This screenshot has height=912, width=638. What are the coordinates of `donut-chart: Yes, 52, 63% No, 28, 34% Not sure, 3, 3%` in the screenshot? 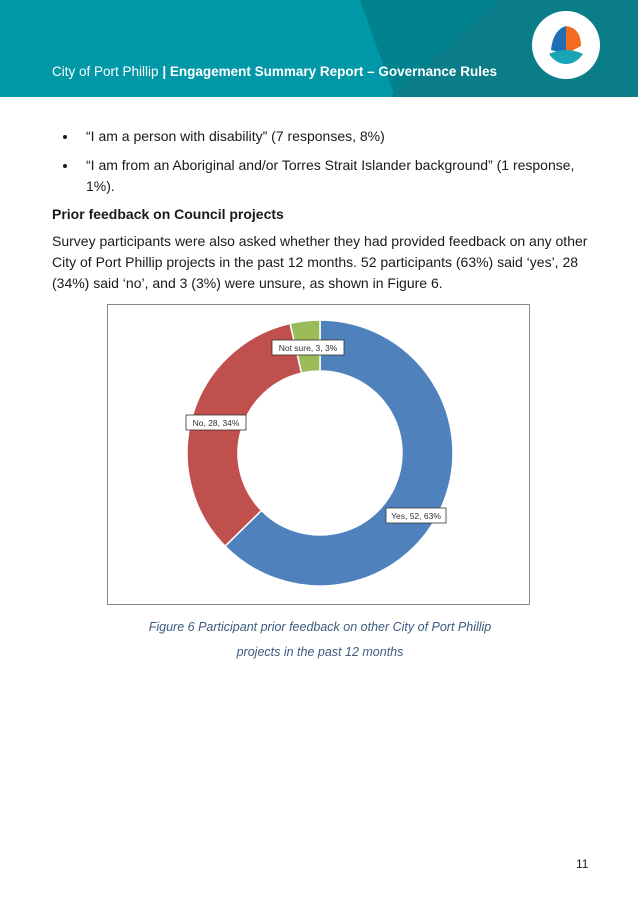 It's located at (319, 453).